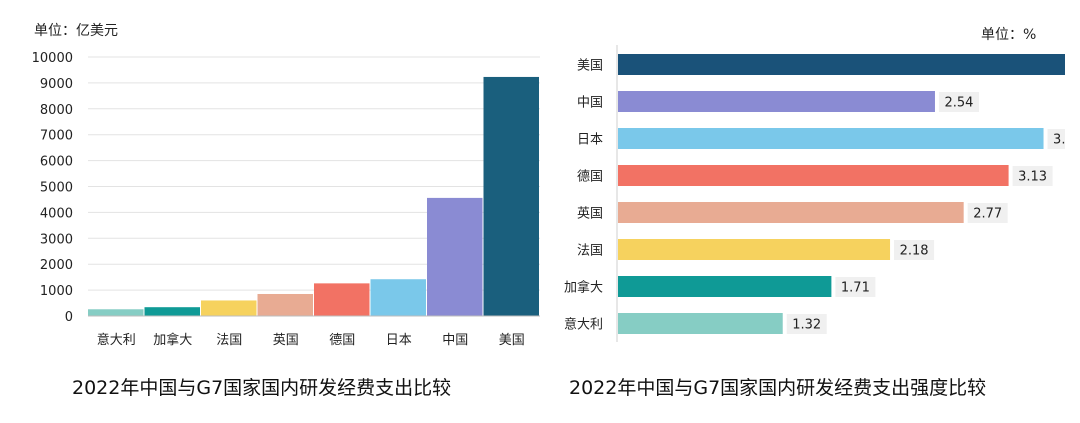 This screenshot has width=1080, height=423. Describe the element at coordinates (56, 162) in the screenshot. I see `y-tick-label: 6000` at that location.